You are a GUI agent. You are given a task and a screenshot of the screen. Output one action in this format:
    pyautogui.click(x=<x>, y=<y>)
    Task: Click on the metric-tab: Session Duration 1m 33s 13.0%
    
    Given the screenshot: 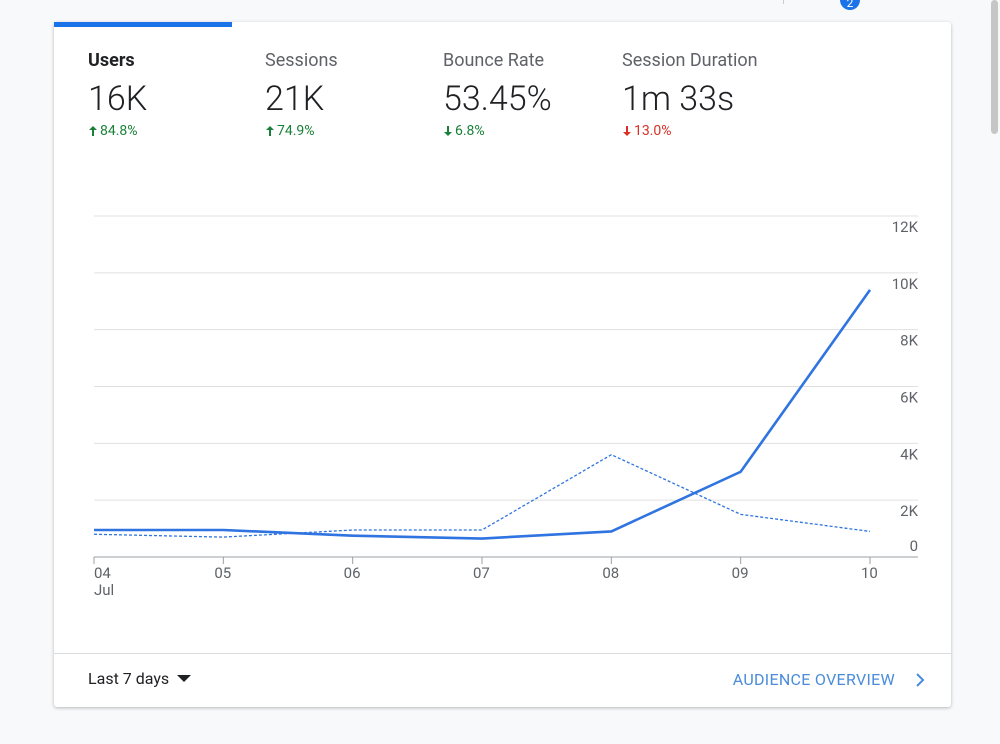 What is the action you would take?
    pyautogui.click(x=690, y=94)
    